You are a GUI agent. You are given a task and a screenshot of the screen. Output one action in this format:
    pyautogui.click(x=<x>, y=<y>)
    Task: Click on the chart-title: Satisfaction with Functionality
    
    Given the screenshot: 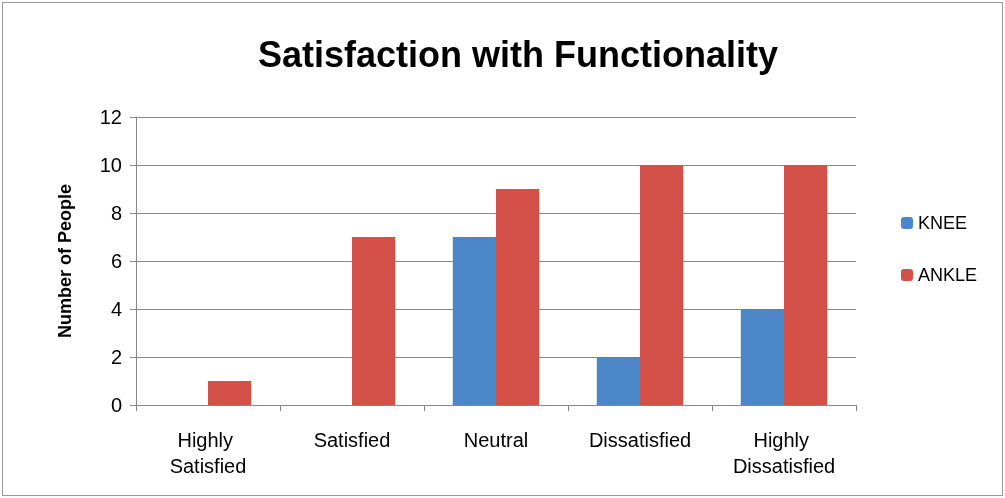 What is the action you would take?
    pyautogui.click(x=518, y=54)
    